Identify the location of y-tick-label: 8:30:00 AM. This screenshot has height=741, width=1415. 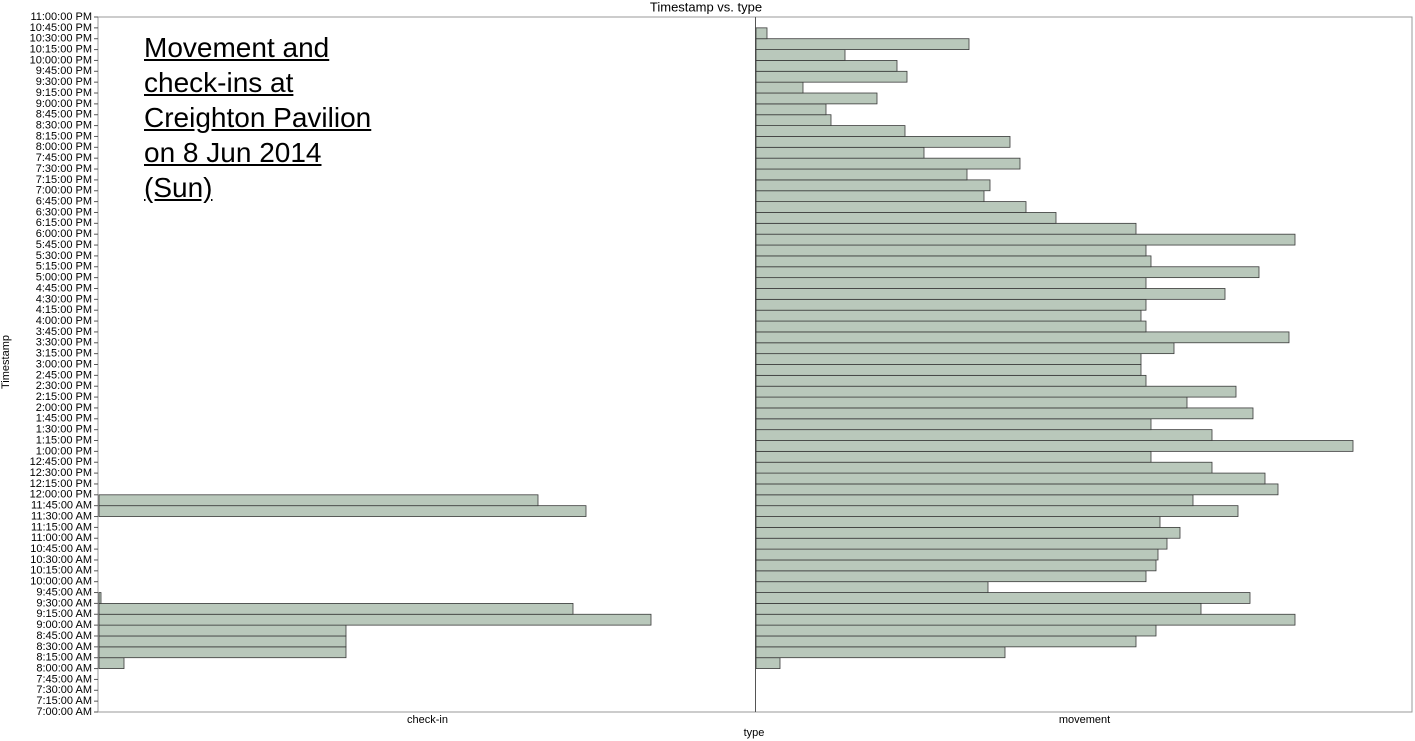
(64, 647).